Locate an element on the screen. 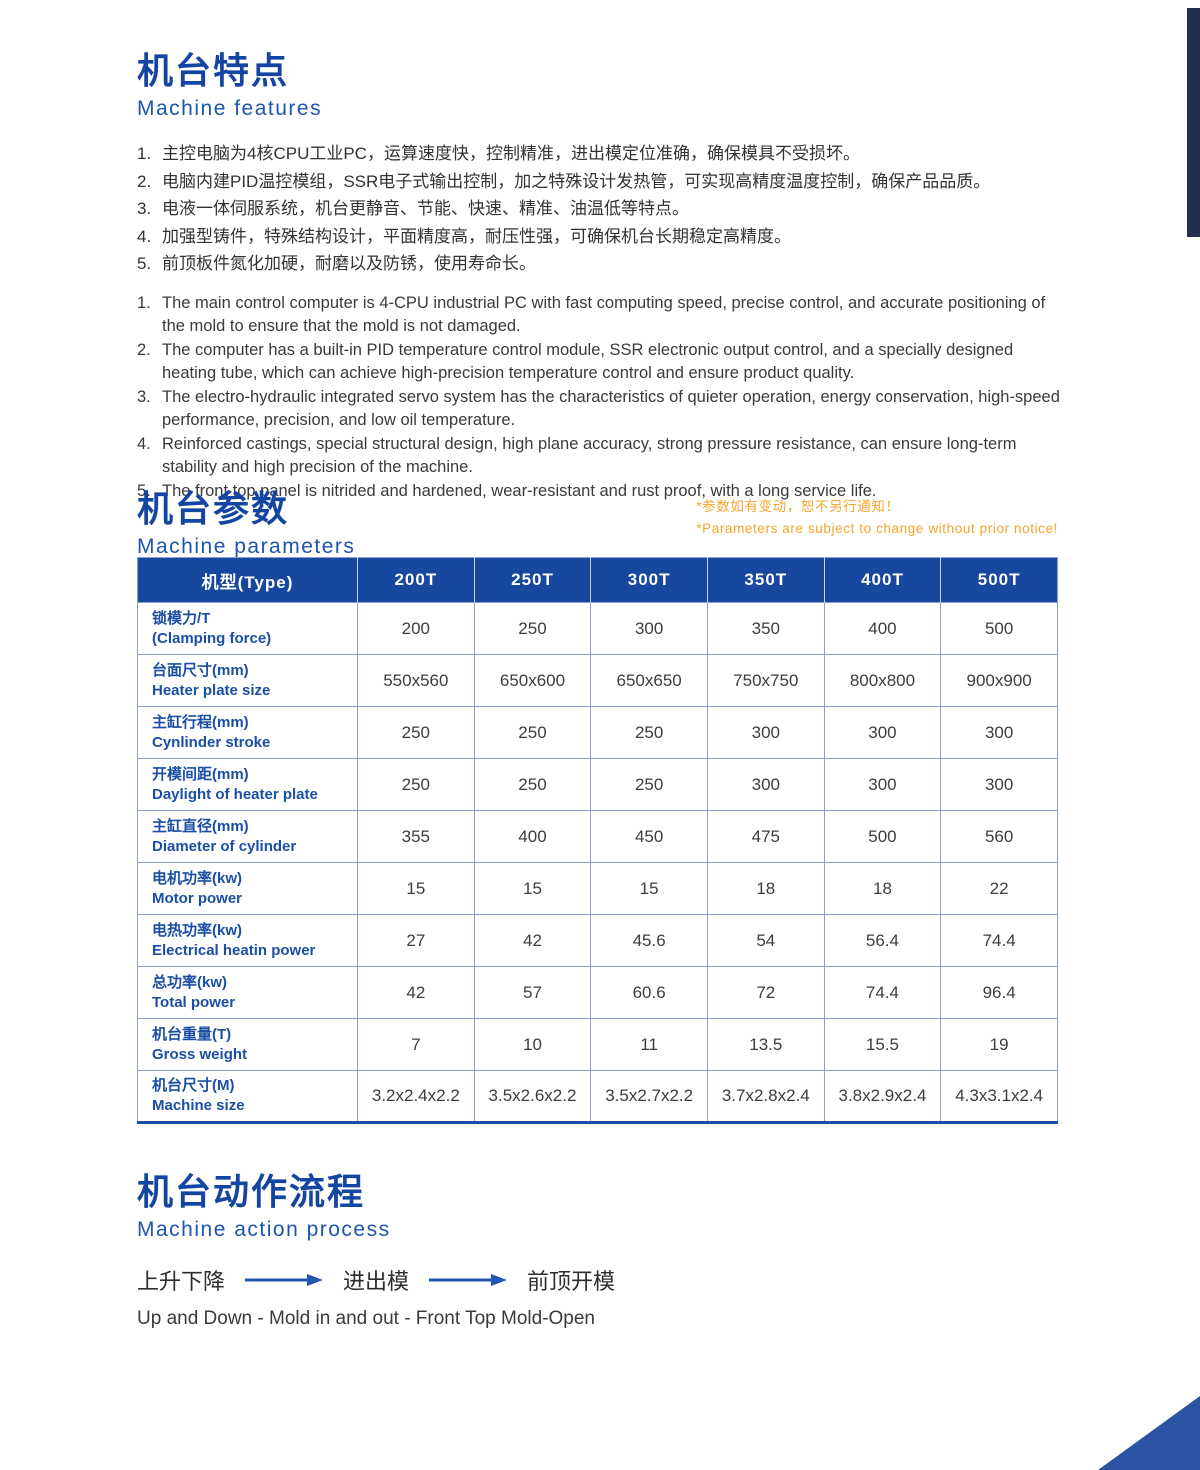 This screenshot has height=1470, width=1200. row-label-en: Gross weight is located at coordinates (200, 1054).